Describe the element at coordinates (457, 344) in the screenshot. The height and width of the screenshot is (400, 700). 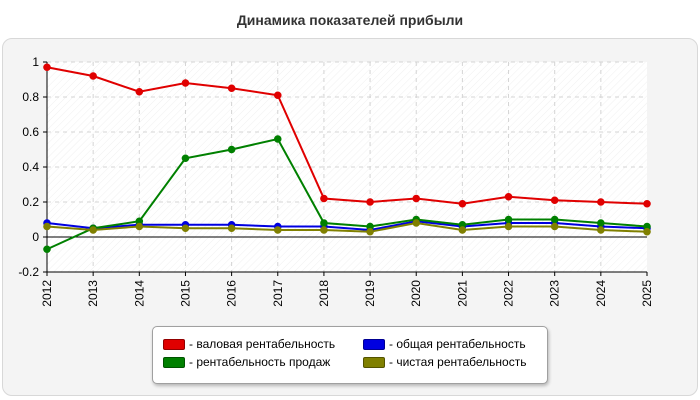
I see `legend-label: - общая рентабельность` at that location.